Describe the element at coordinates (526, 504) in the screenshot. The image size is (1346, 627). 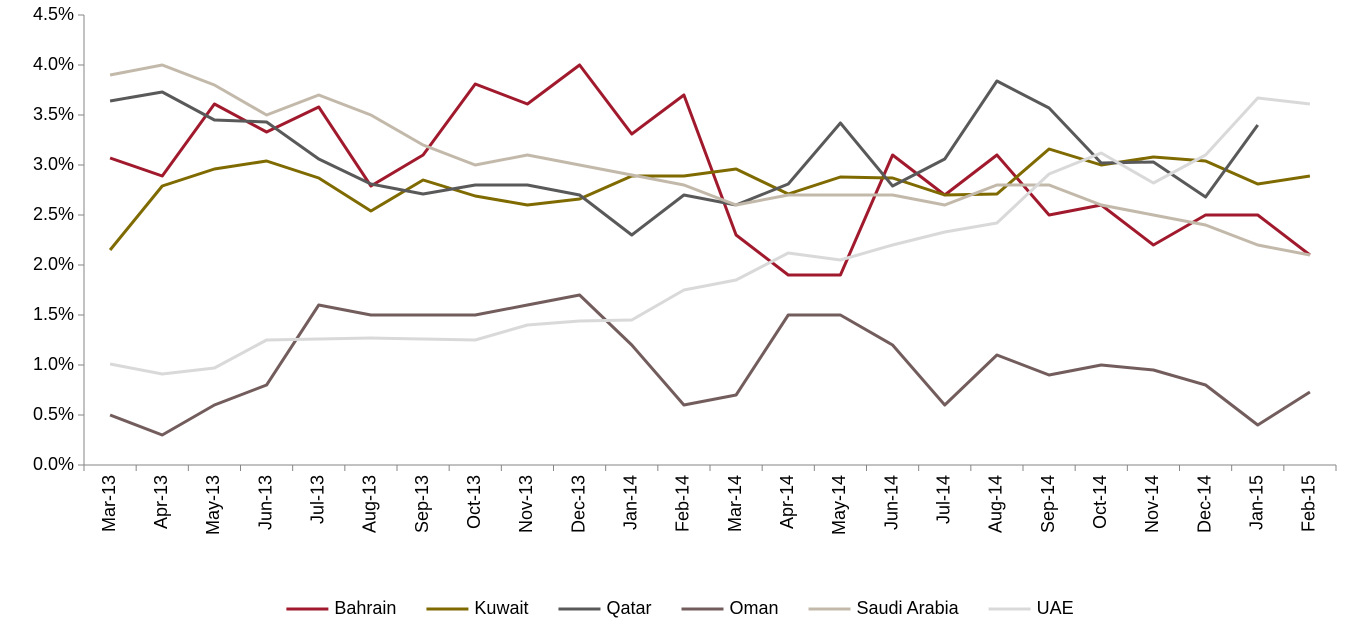
I see `x-tick-label: Nov-13` at that location.